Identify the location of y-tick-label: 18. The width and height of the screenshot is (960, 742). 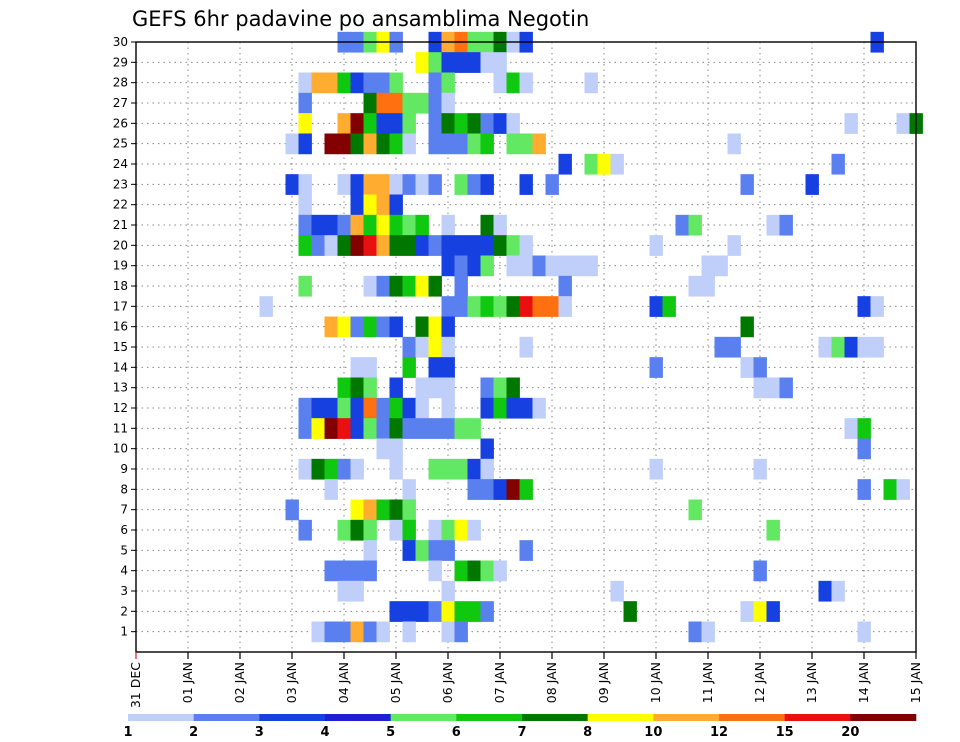
(120, 286).